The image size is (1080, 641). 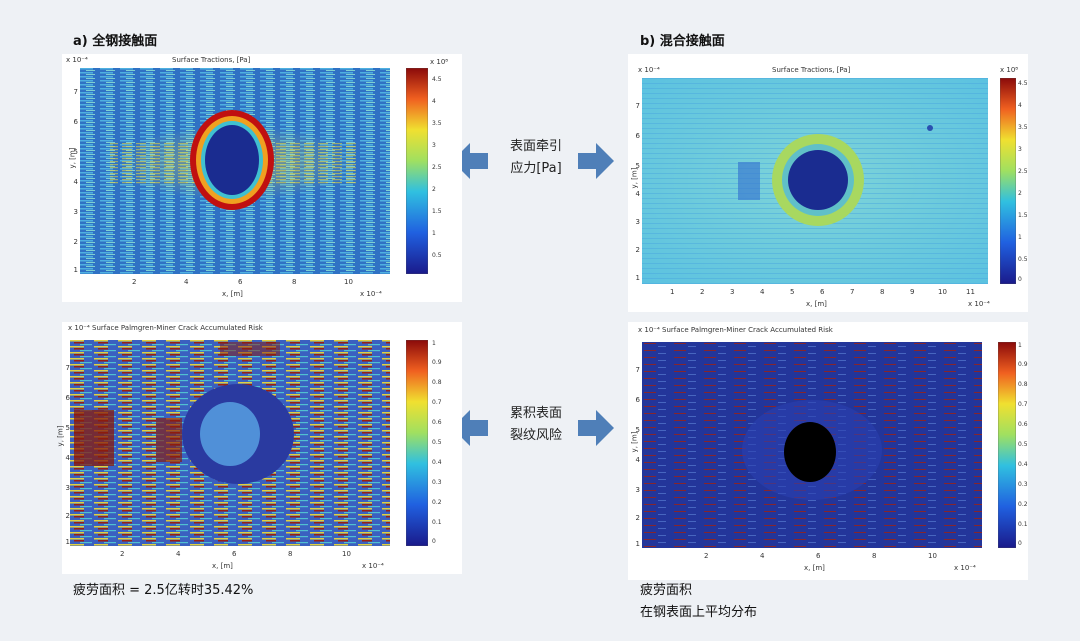 What do you see at coordinates (417, 443) in the screenshot?
I see `panel-a-risk-colorbar` at bounding box center [417, 443].